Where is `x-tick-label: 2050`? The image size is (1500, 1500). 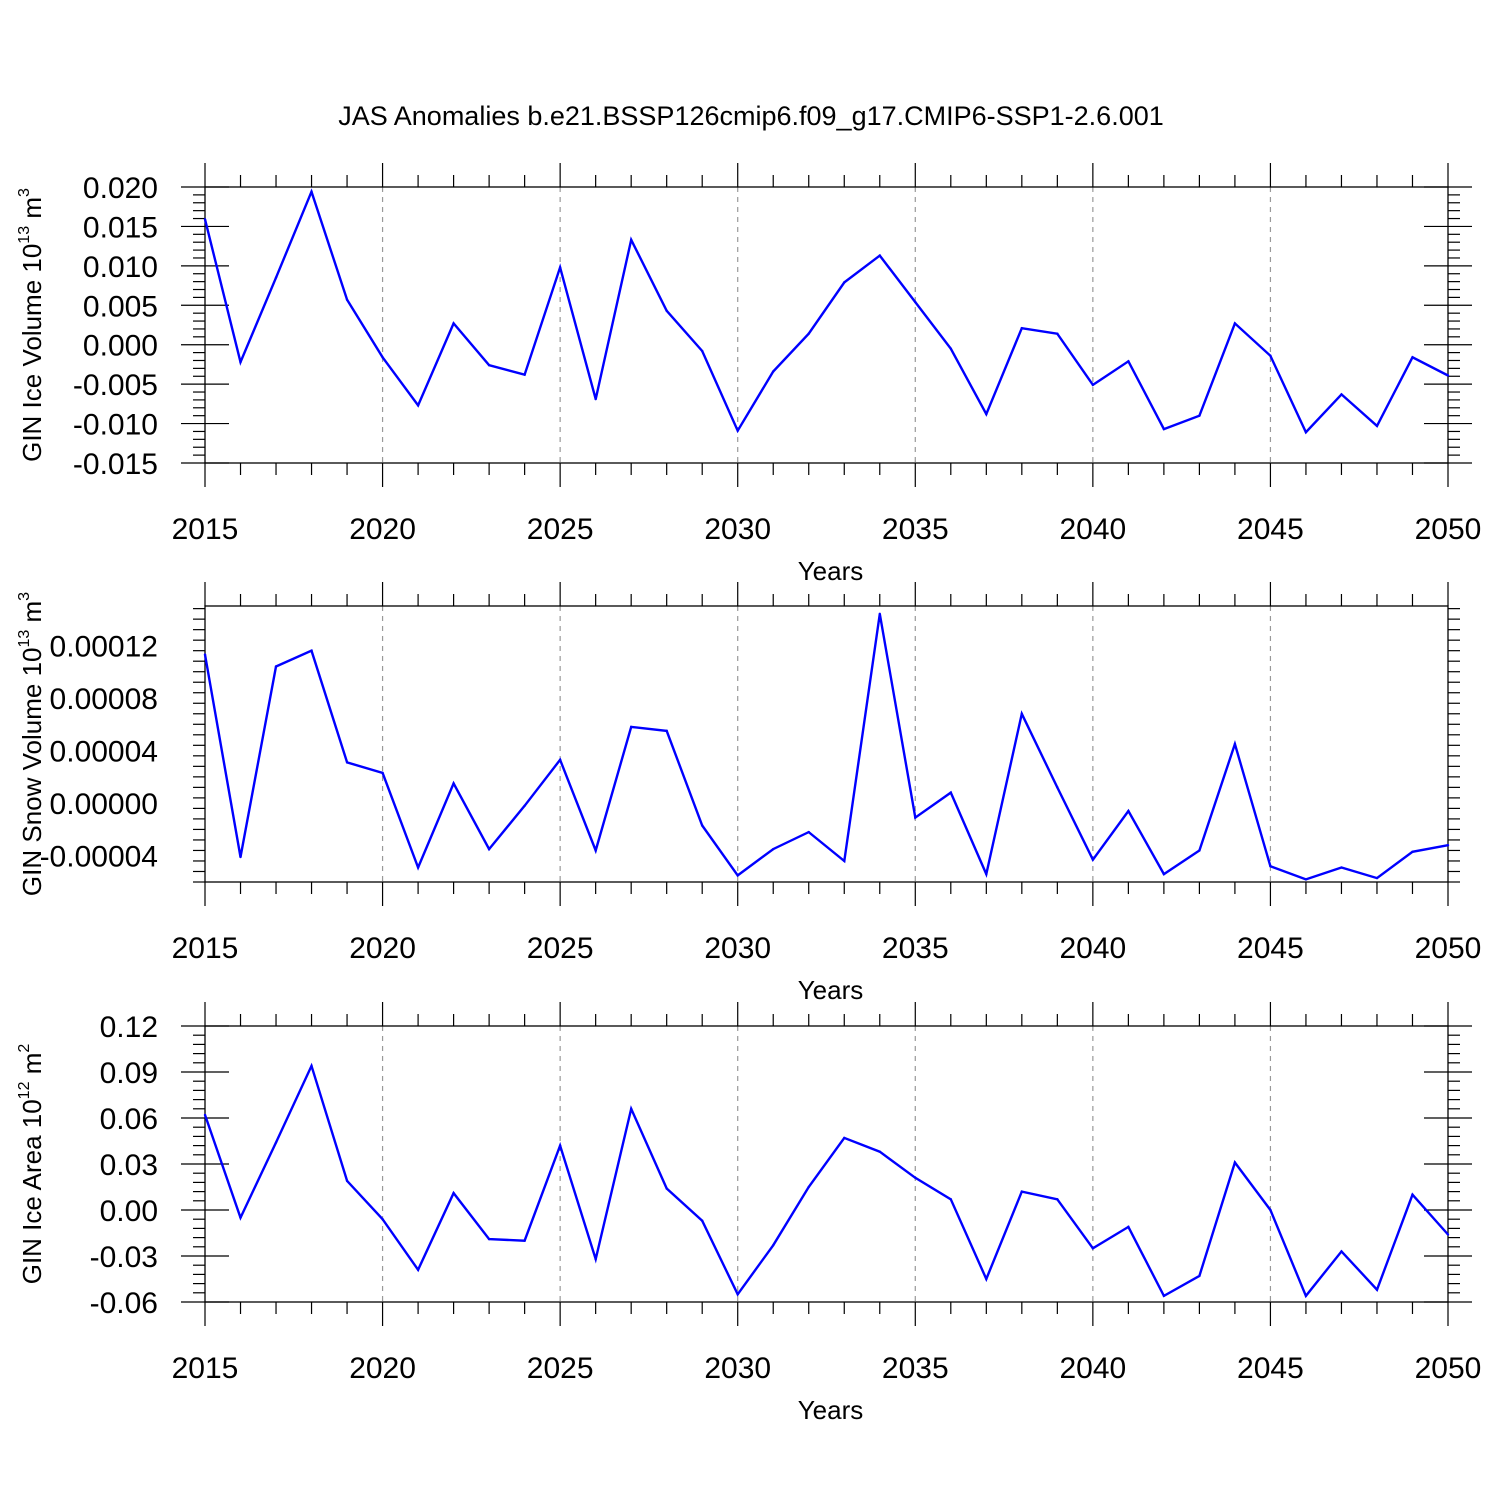
x-tick-label: 2050 is located at coordinates (1448, 1368).